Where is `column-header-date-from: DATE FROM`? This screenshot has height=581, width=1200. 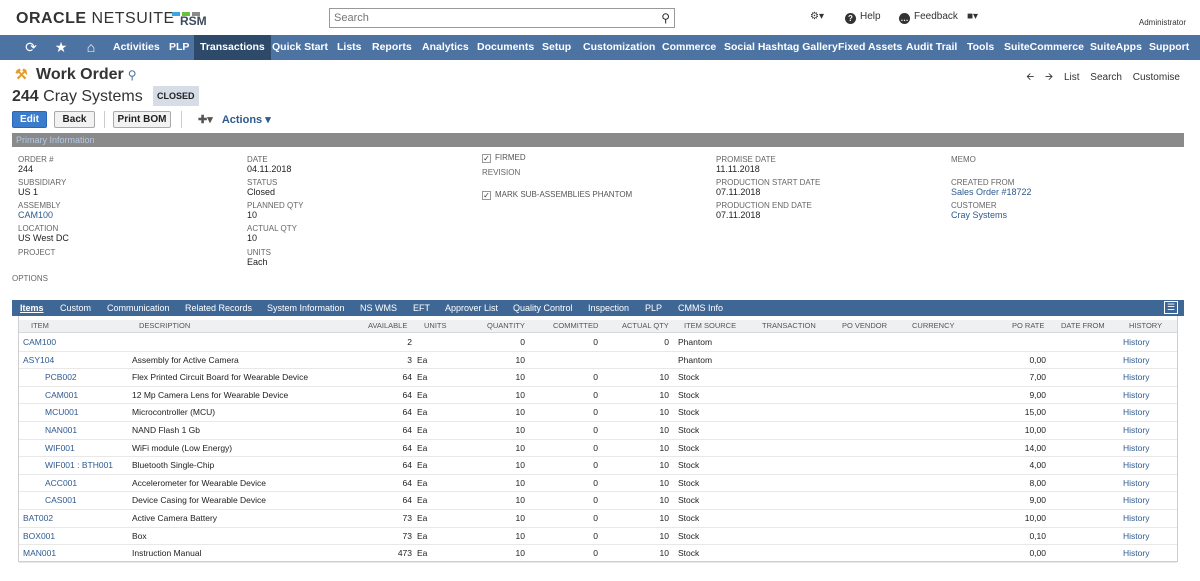 column-header-date-from: DATE FROM is located at coordinates (1083, 325).